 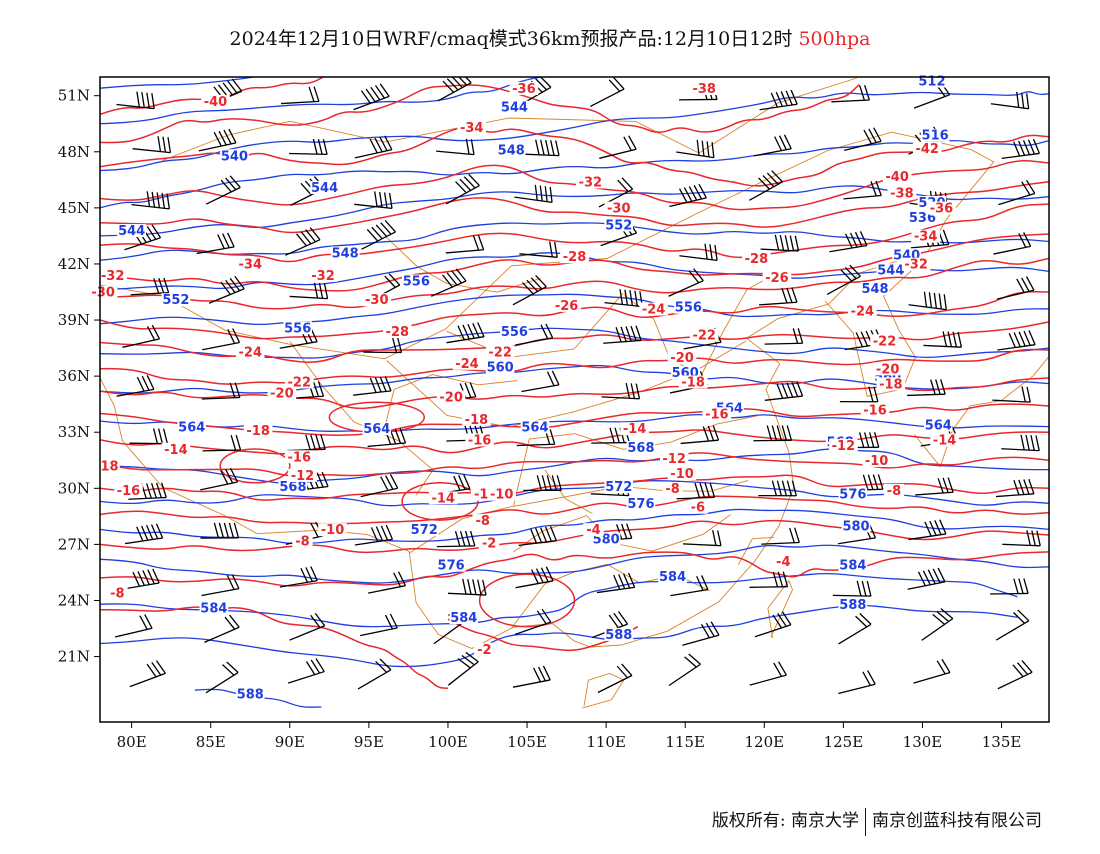 I want to click on temperature-contour-label: -40, so click(x=897, y=177).